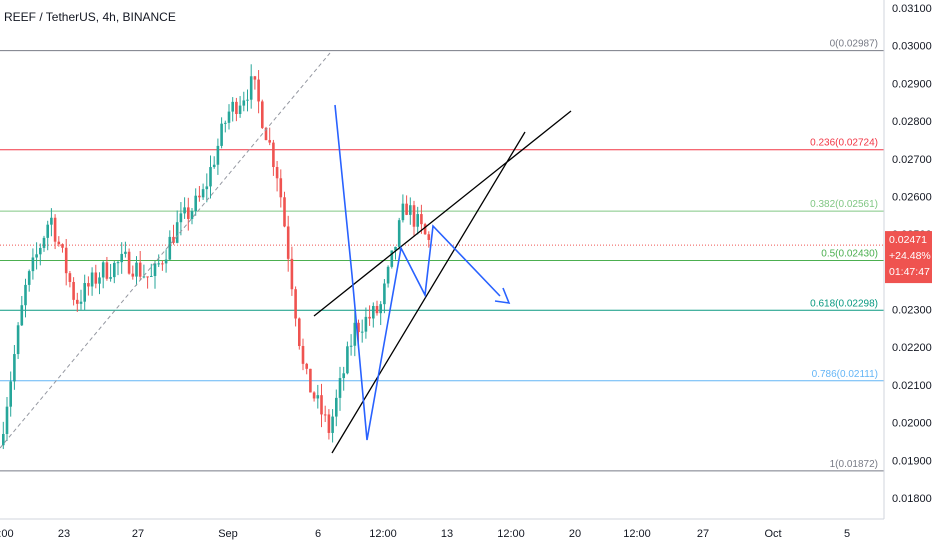 This screenshot has height=550, width=932. Describe the element at coordinates (912, 424) in the screenshot. I see `price-tick-label: 0.02000` at that location.